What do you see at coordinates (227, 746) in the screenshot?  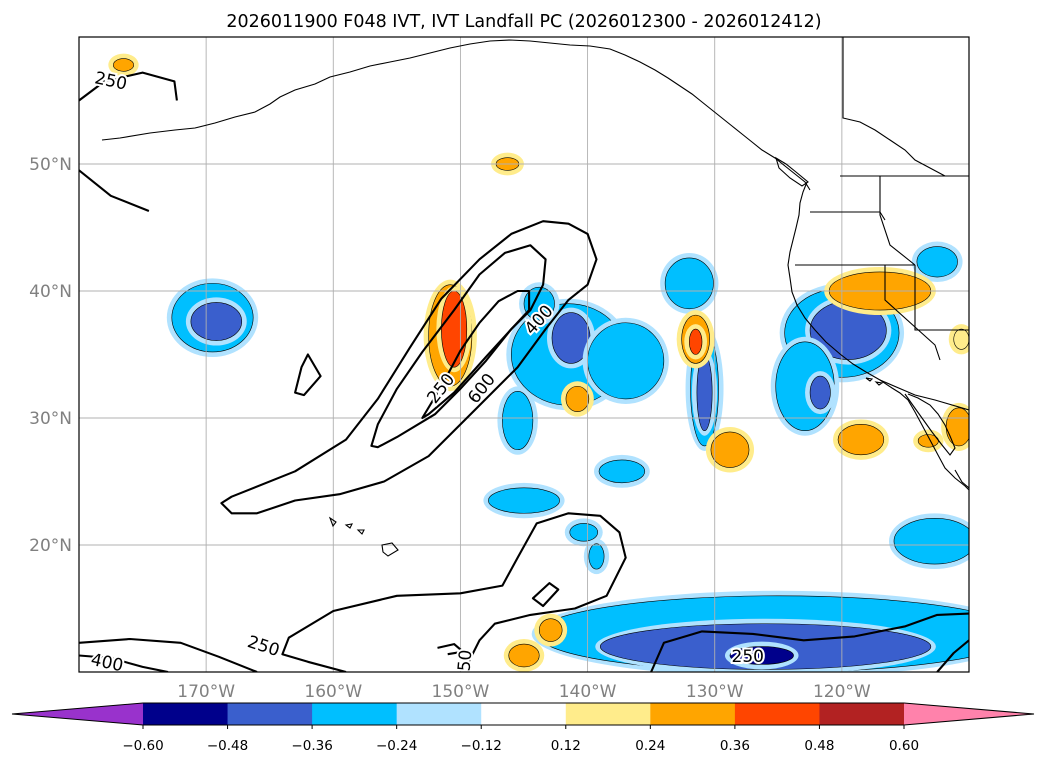 I see `cbar-label-neg048: −0.48` at bounding box center [227, 746].